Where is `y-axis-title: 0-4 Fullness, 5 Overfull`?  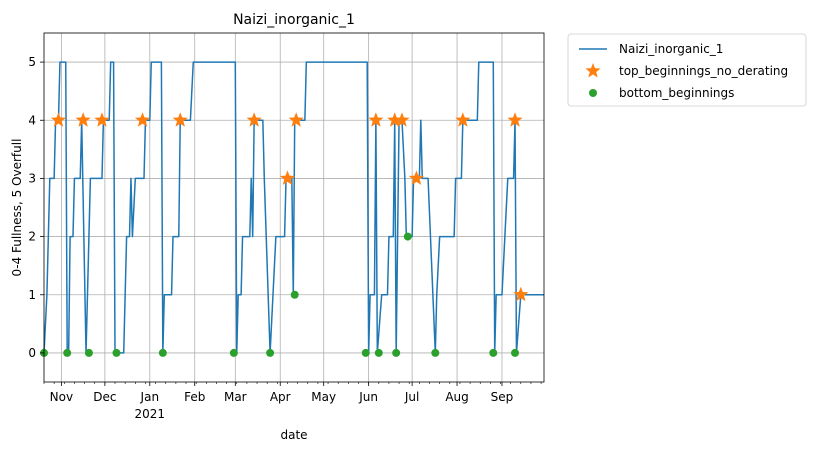 y-axis-title: 0-4 Fullness, 5 Overfull is located at coordinates (17, 208).